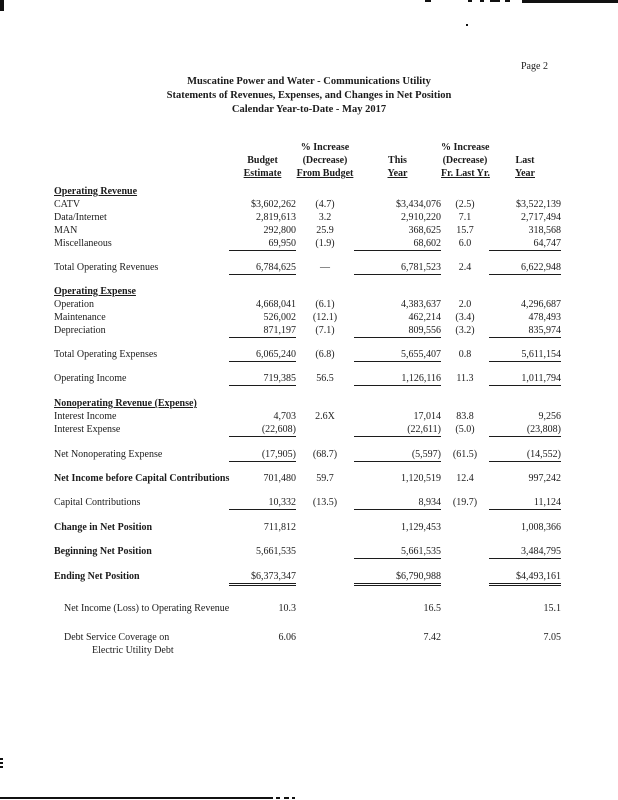 The width and height of the screenshot is (618, 800). I want to click on cell-budget: 701,480, so click(280, 478).